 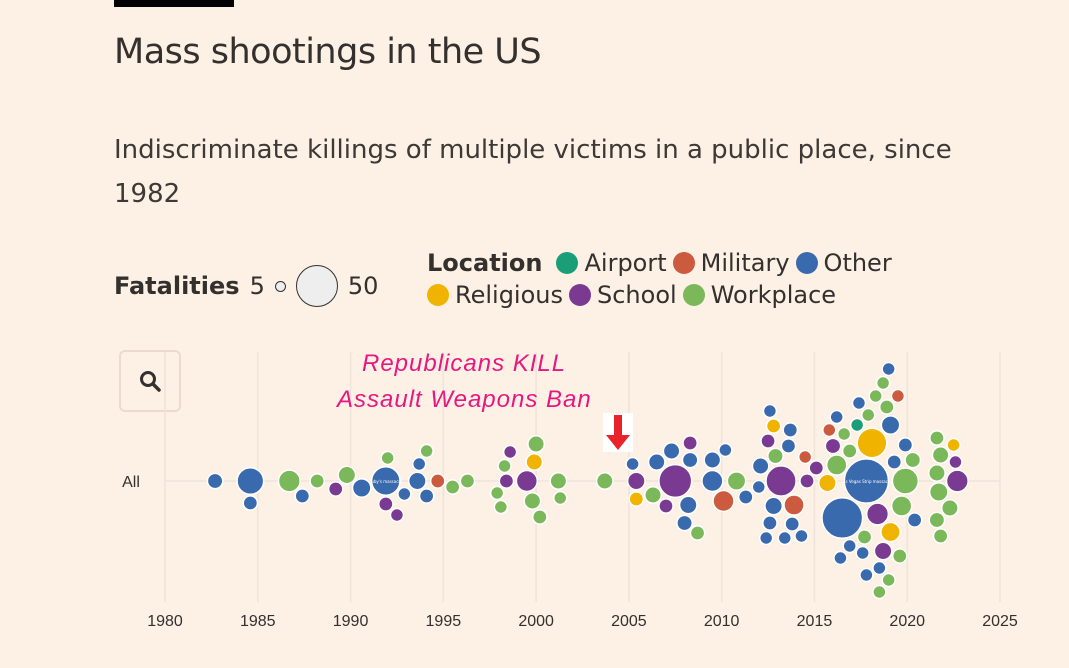 I want to click on legend-item-label: Other, so click(x=857, y=263).